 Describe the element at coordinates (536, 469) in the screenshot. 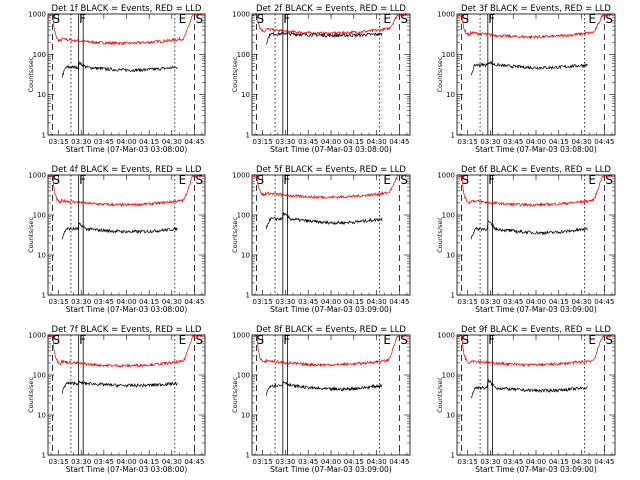

I see `x-axis-label: Start Time (07-Mar-03 03:09:00)` at that location.